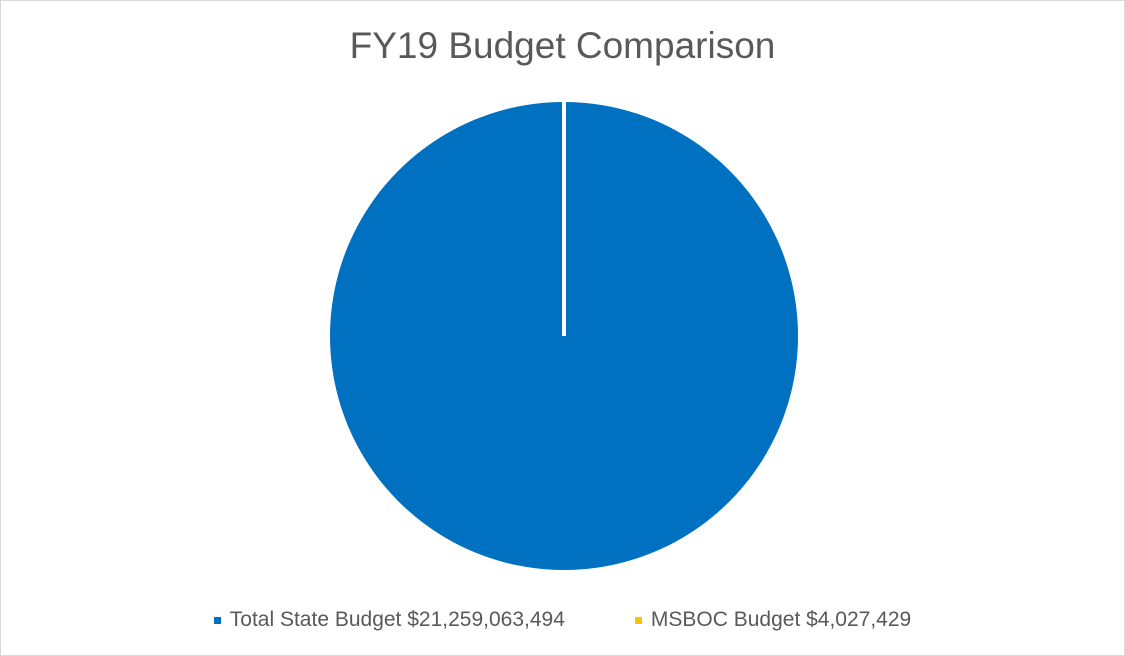  I want to click on legend-item-0: Total State Budget $21,259,063,494, so click(389, 620).